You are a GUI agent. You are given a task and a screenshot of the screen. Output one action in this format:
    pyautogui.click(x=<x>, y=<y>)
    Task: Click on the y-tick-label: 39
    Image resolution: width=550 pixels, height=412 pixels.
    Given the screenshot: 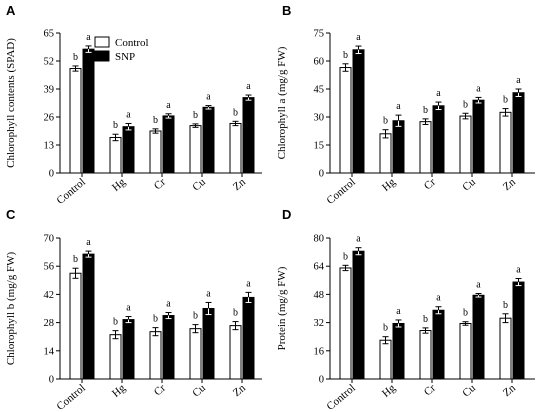 What is the action you would take?
    pyautogui.click(x=49, y=90)
    